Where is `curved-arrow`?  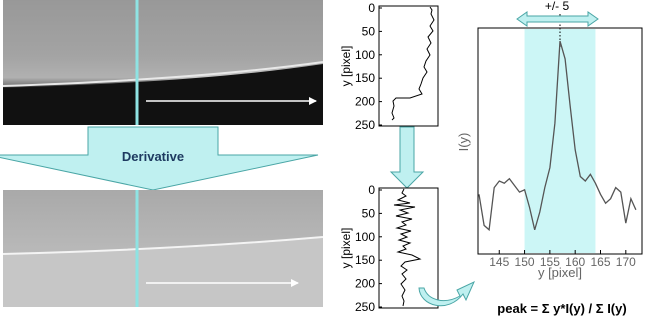
curved-arrow is located at coordinates (447, 293).